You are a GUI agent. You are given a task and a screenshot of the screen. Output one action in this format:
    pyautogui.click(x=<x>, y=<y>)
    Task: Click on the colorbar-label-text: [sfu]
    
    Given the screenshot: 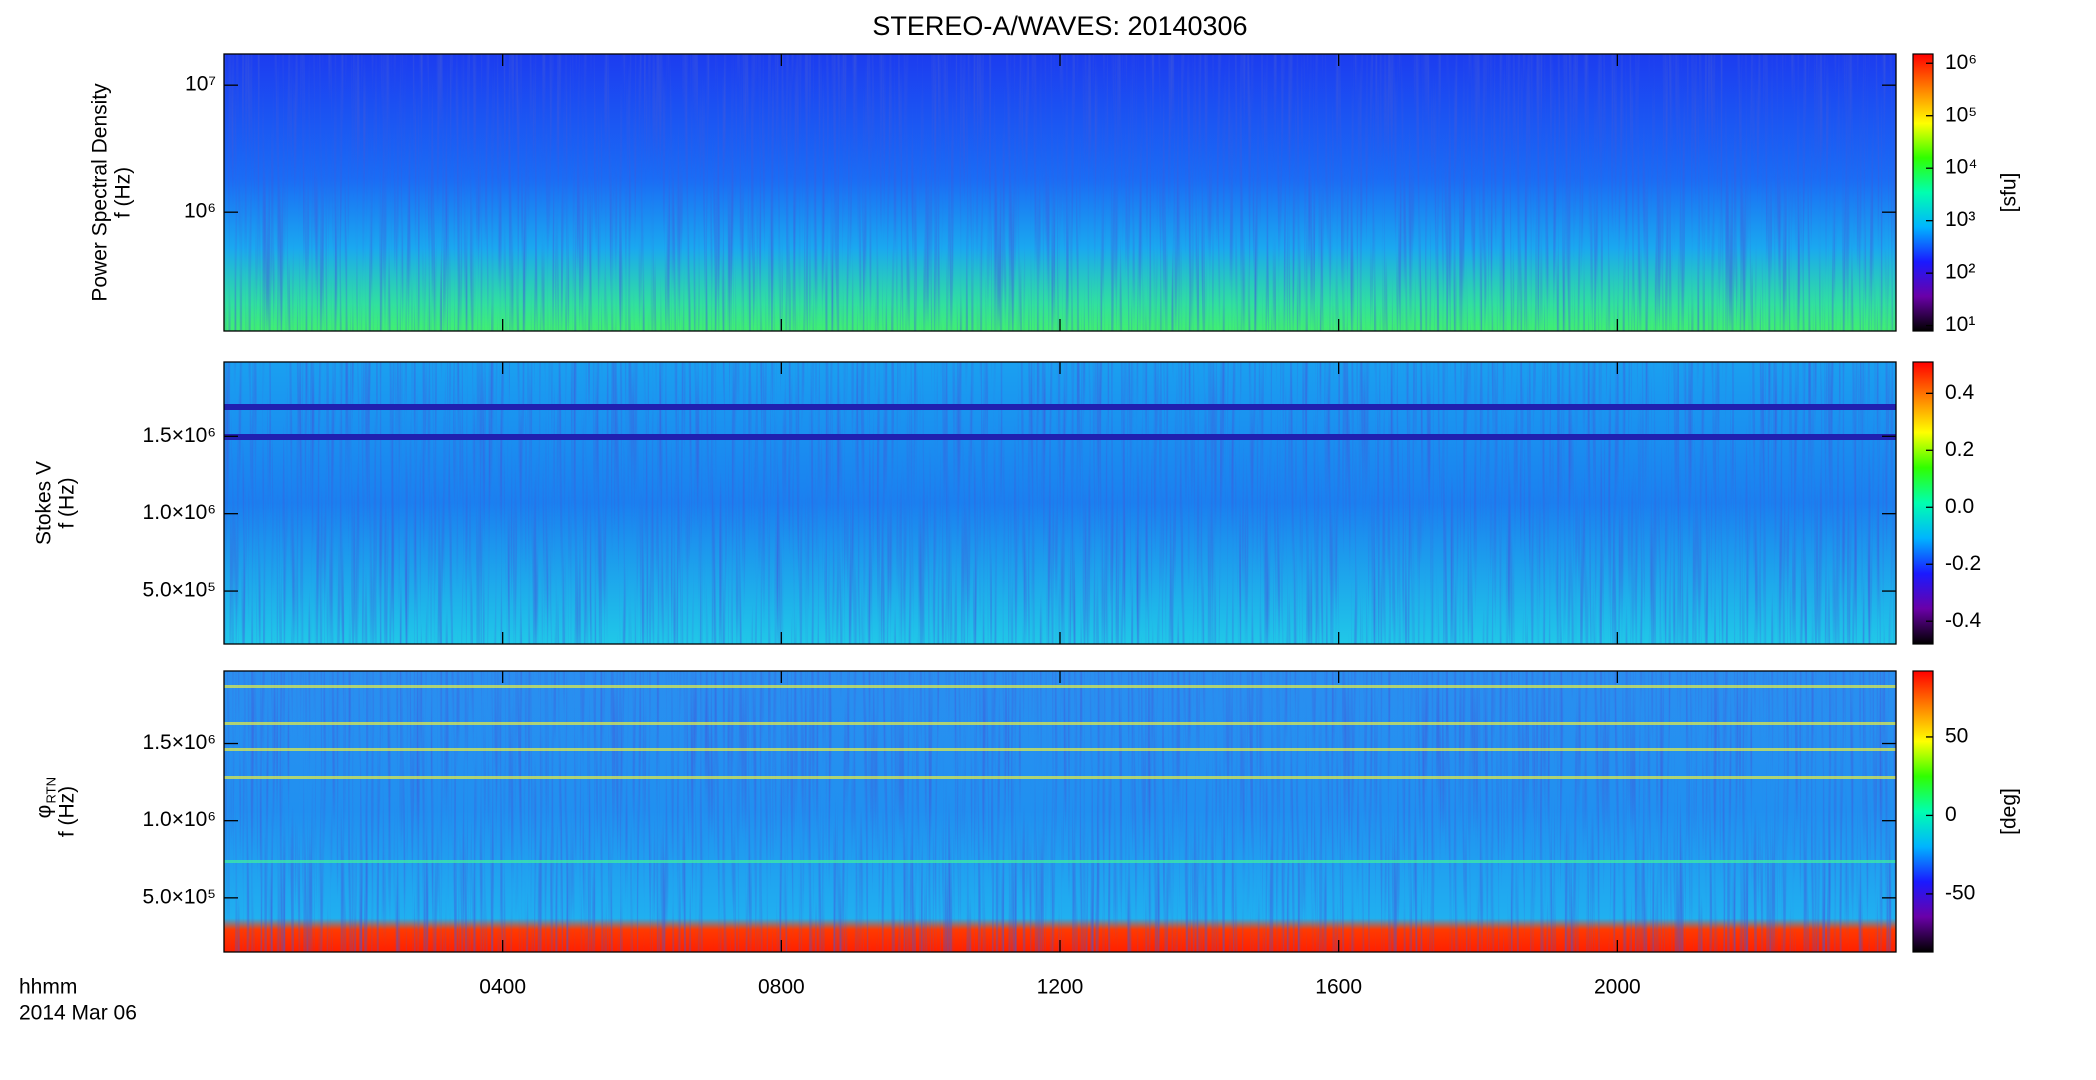 What is the action you would take?
    pyautogui.click(x=2009, y=193)
    